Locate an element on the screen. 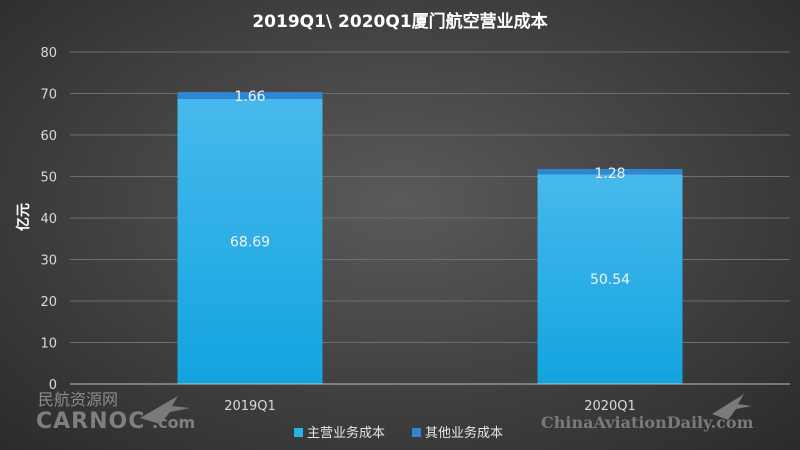 This screenshot has width=800, height=450. x-tick-label: 2019Q1 is located at coordinates (250, 406).